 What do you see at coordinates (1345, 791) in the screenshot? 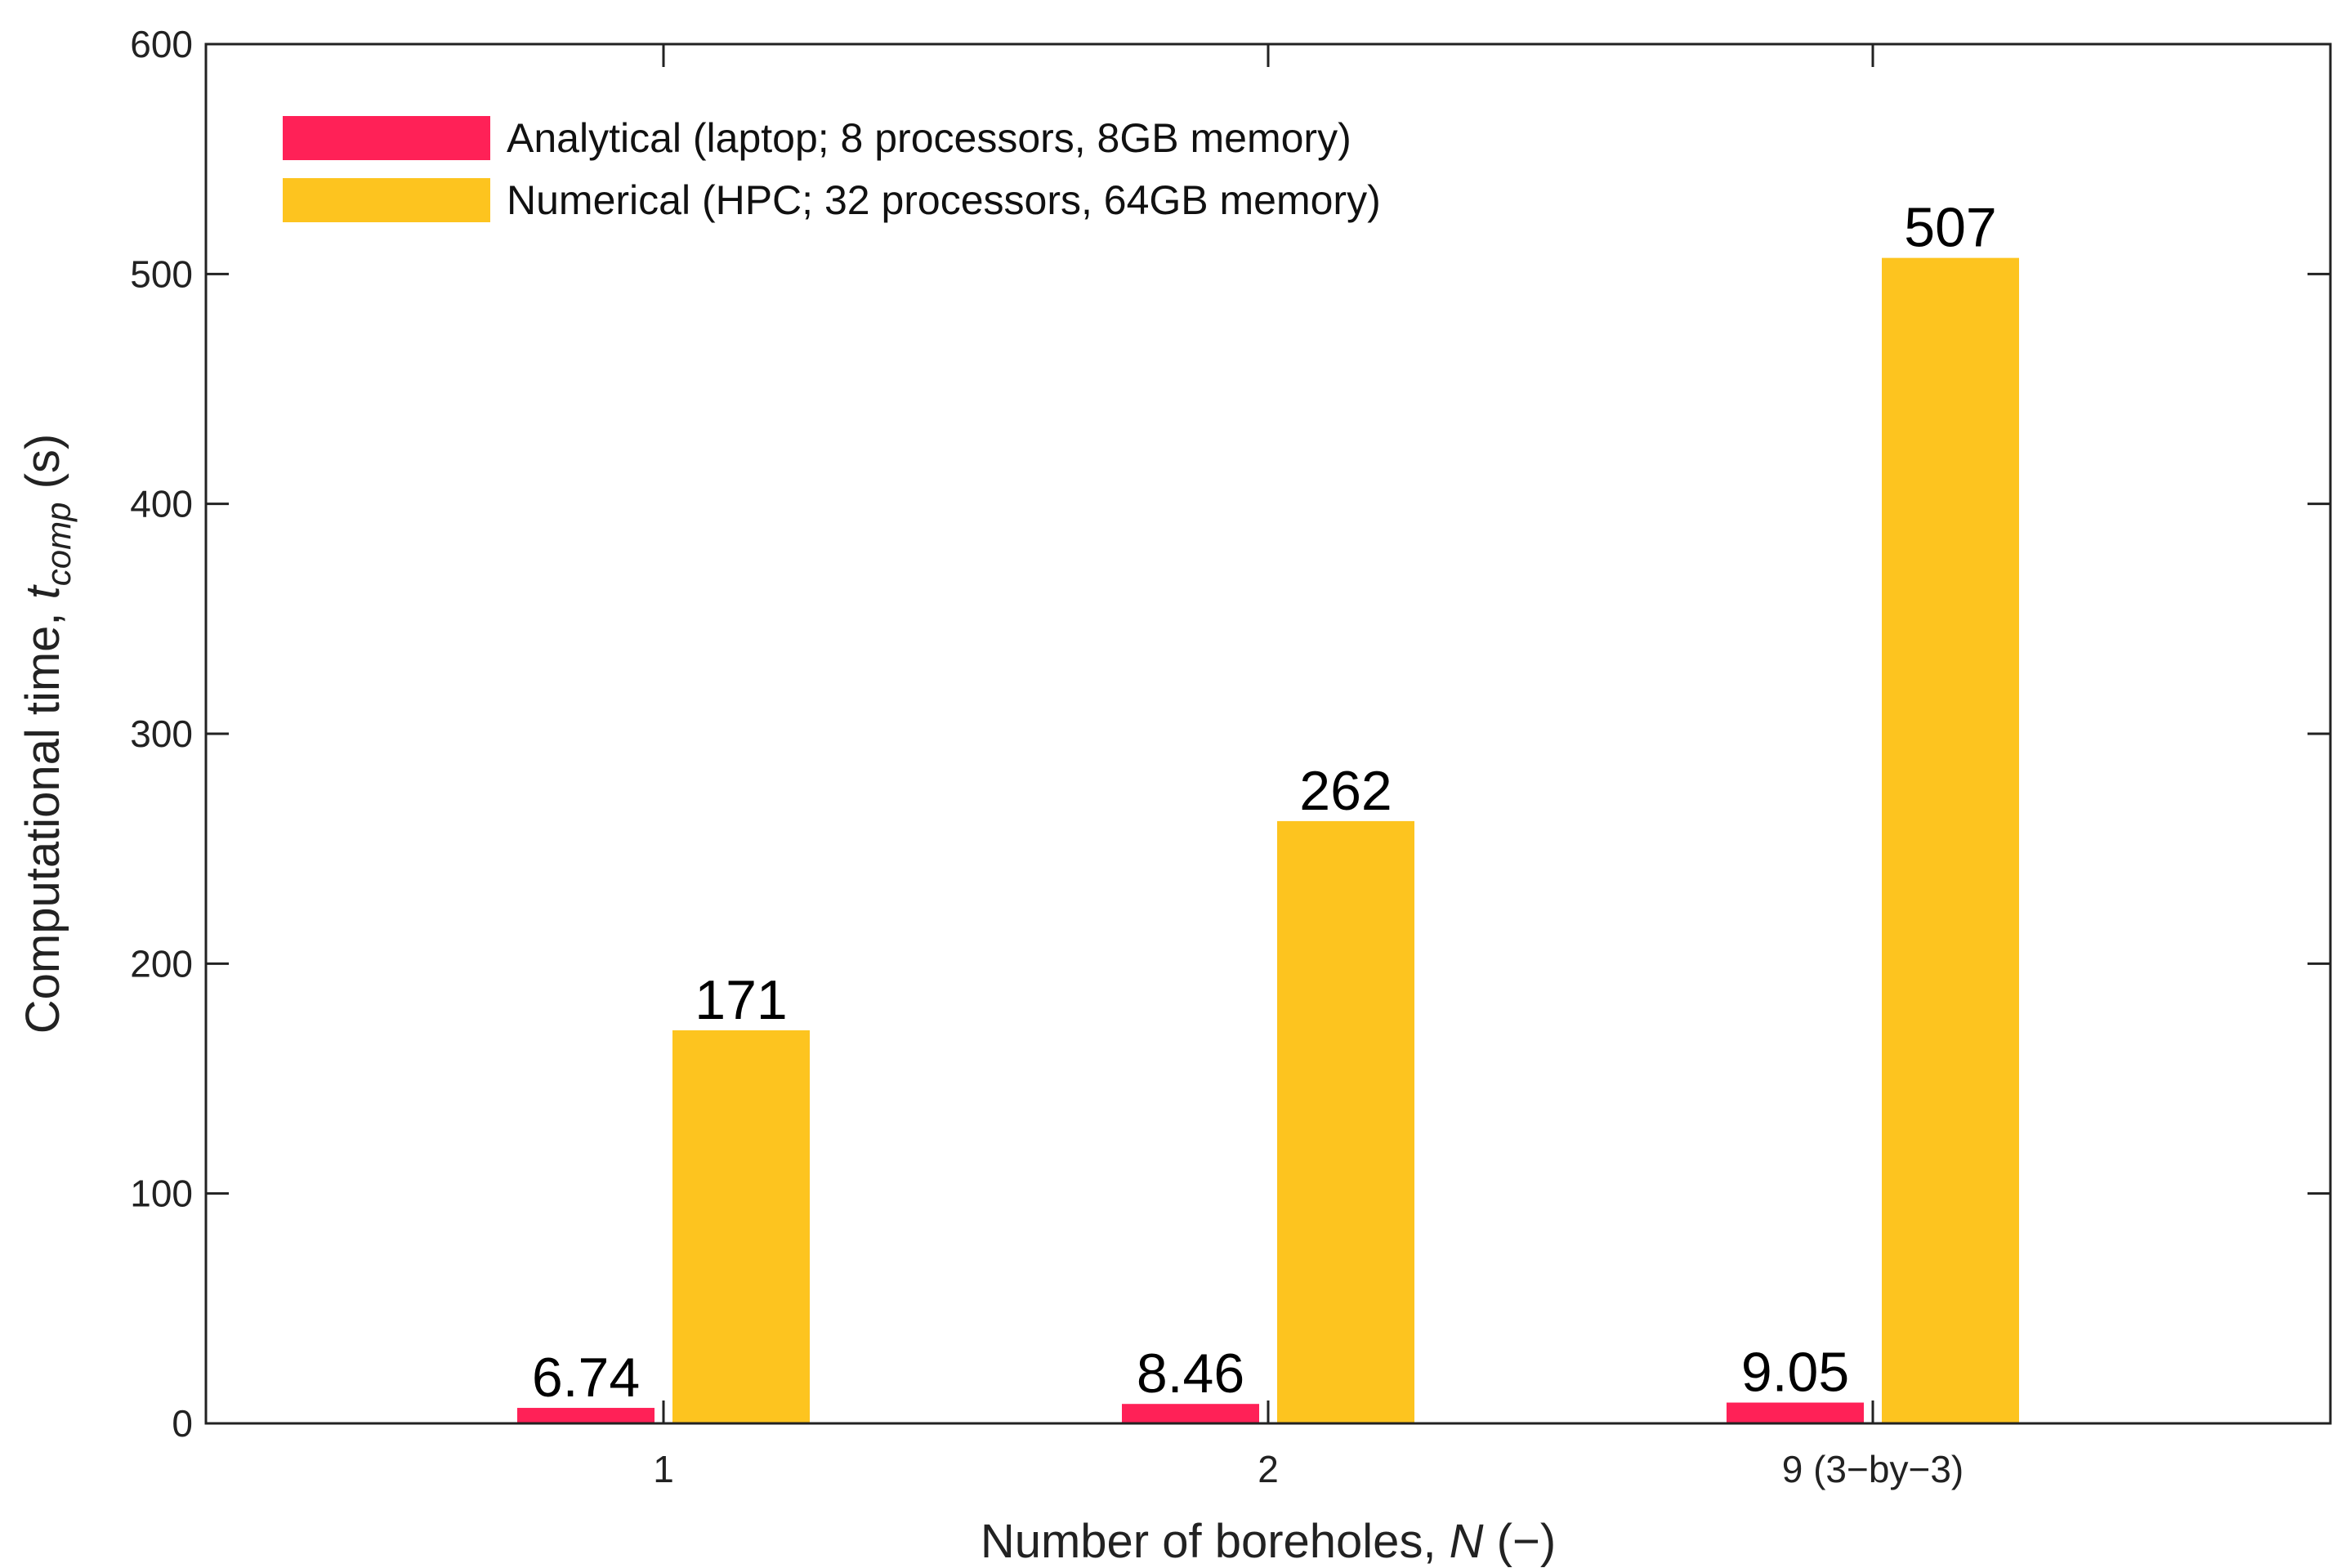
I see `data-label-numerical: 262` at bounding box center [1345, 791].